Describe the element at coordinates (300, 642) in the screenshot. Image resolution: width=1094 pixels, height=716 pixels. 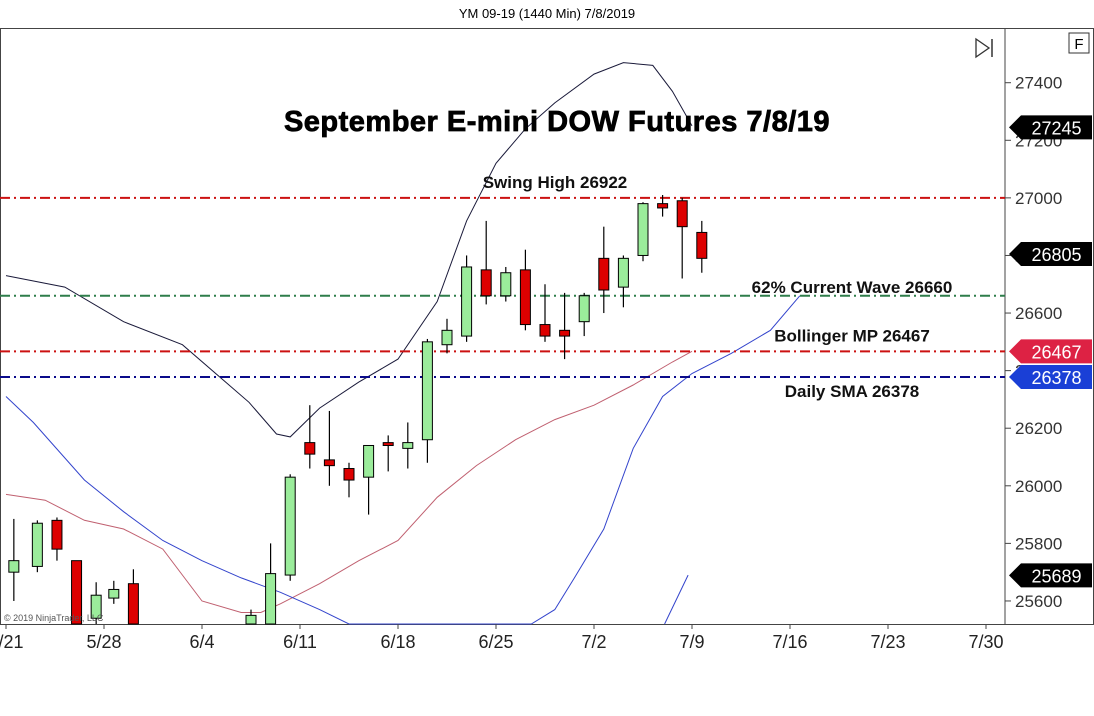
I see `date-tick-label: 6/11` at that location.